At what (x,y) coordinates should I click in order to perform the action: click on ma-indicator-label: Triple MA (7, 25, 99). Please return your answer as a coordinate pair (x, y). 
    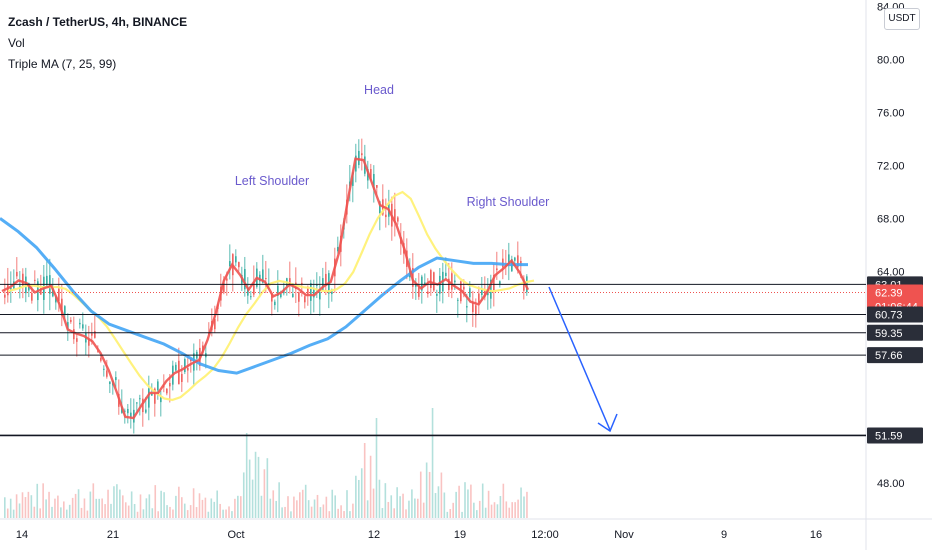
    Looking at the image, I should click on (62, 64).